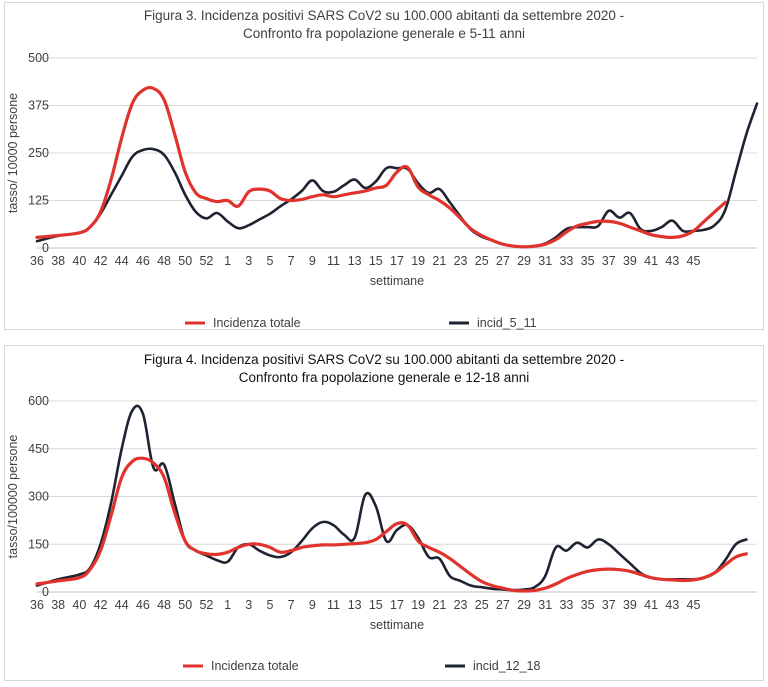 This screenshot has width=768, height=687. I want to click on y-axis-title: tasso/100000 persone, so click(13, 497).